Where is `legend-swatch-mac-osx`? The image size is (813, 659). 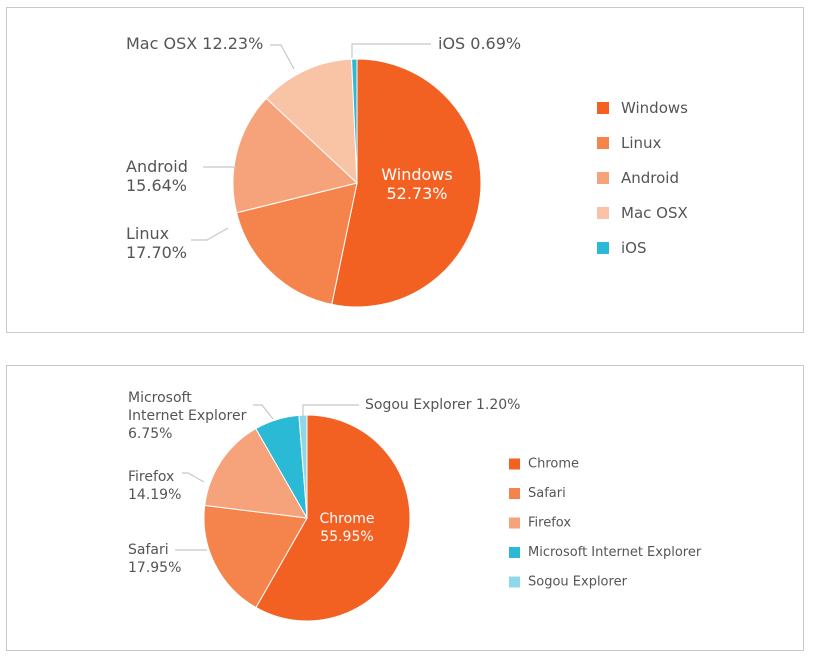 legend-swatch-mac-osx is located at coordinates (603, 213).